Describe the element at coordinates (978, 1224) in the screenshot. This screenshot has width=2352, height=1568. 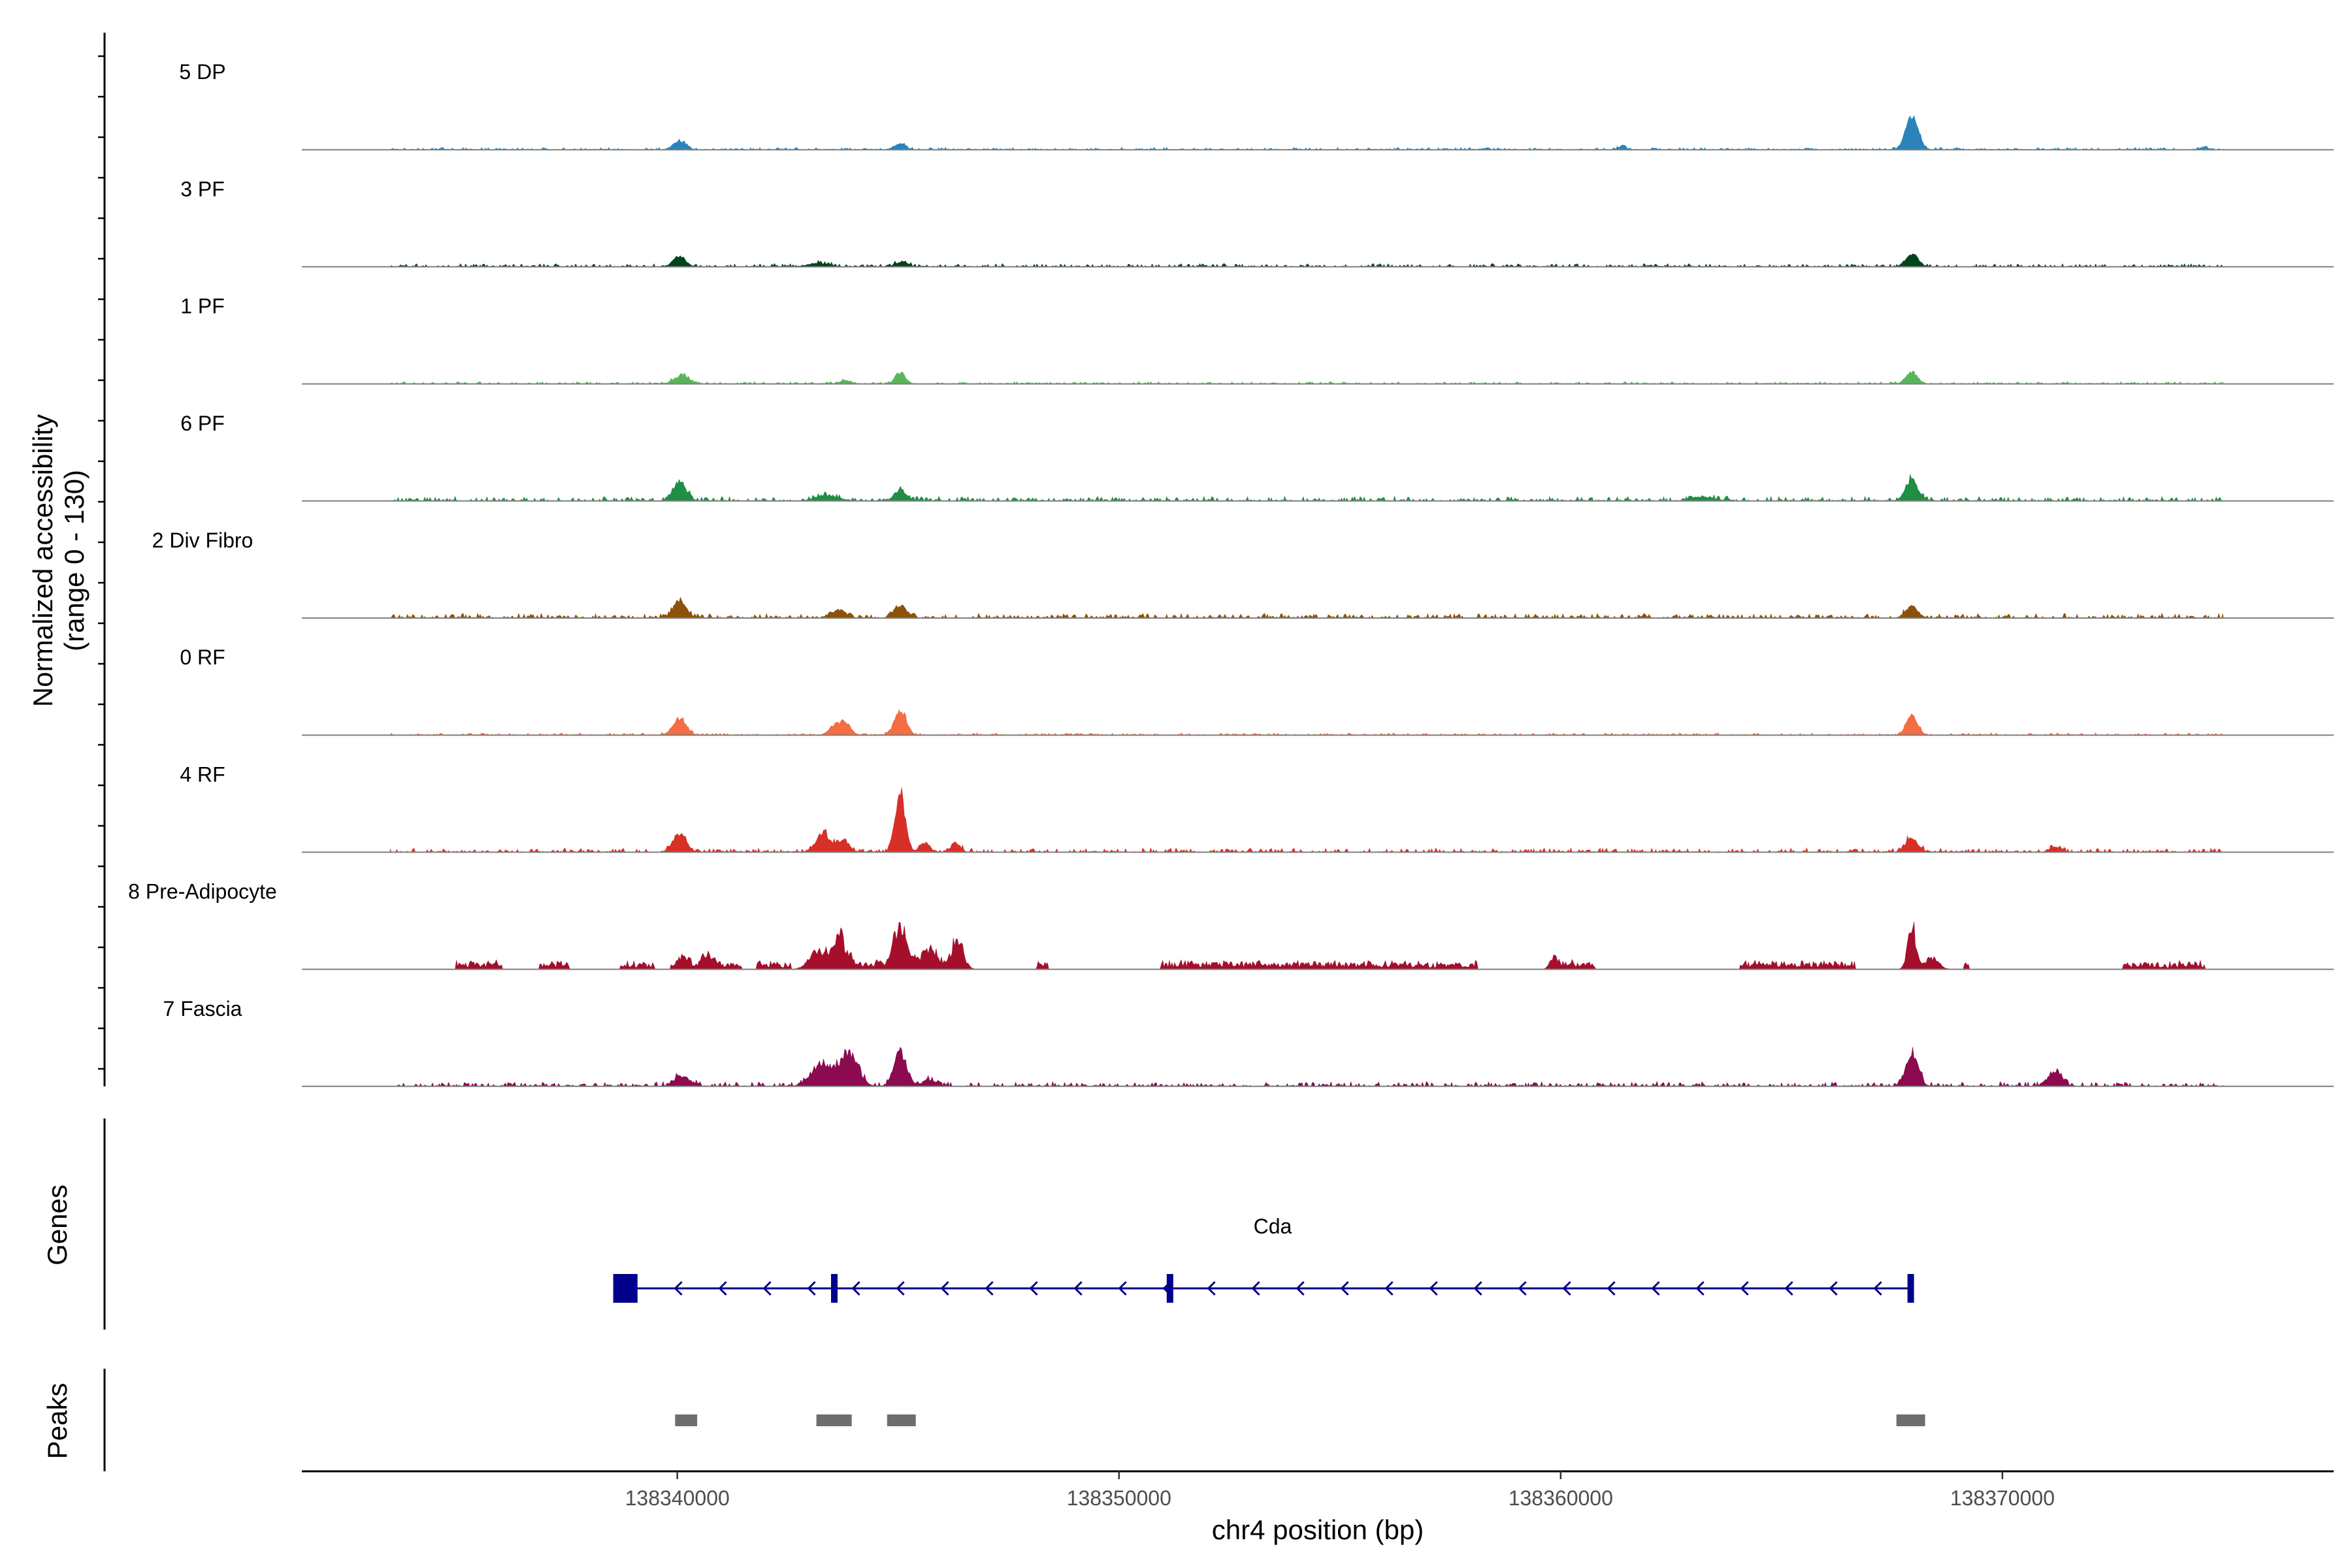
I see `gene-panel: Genes Cda` at that location.